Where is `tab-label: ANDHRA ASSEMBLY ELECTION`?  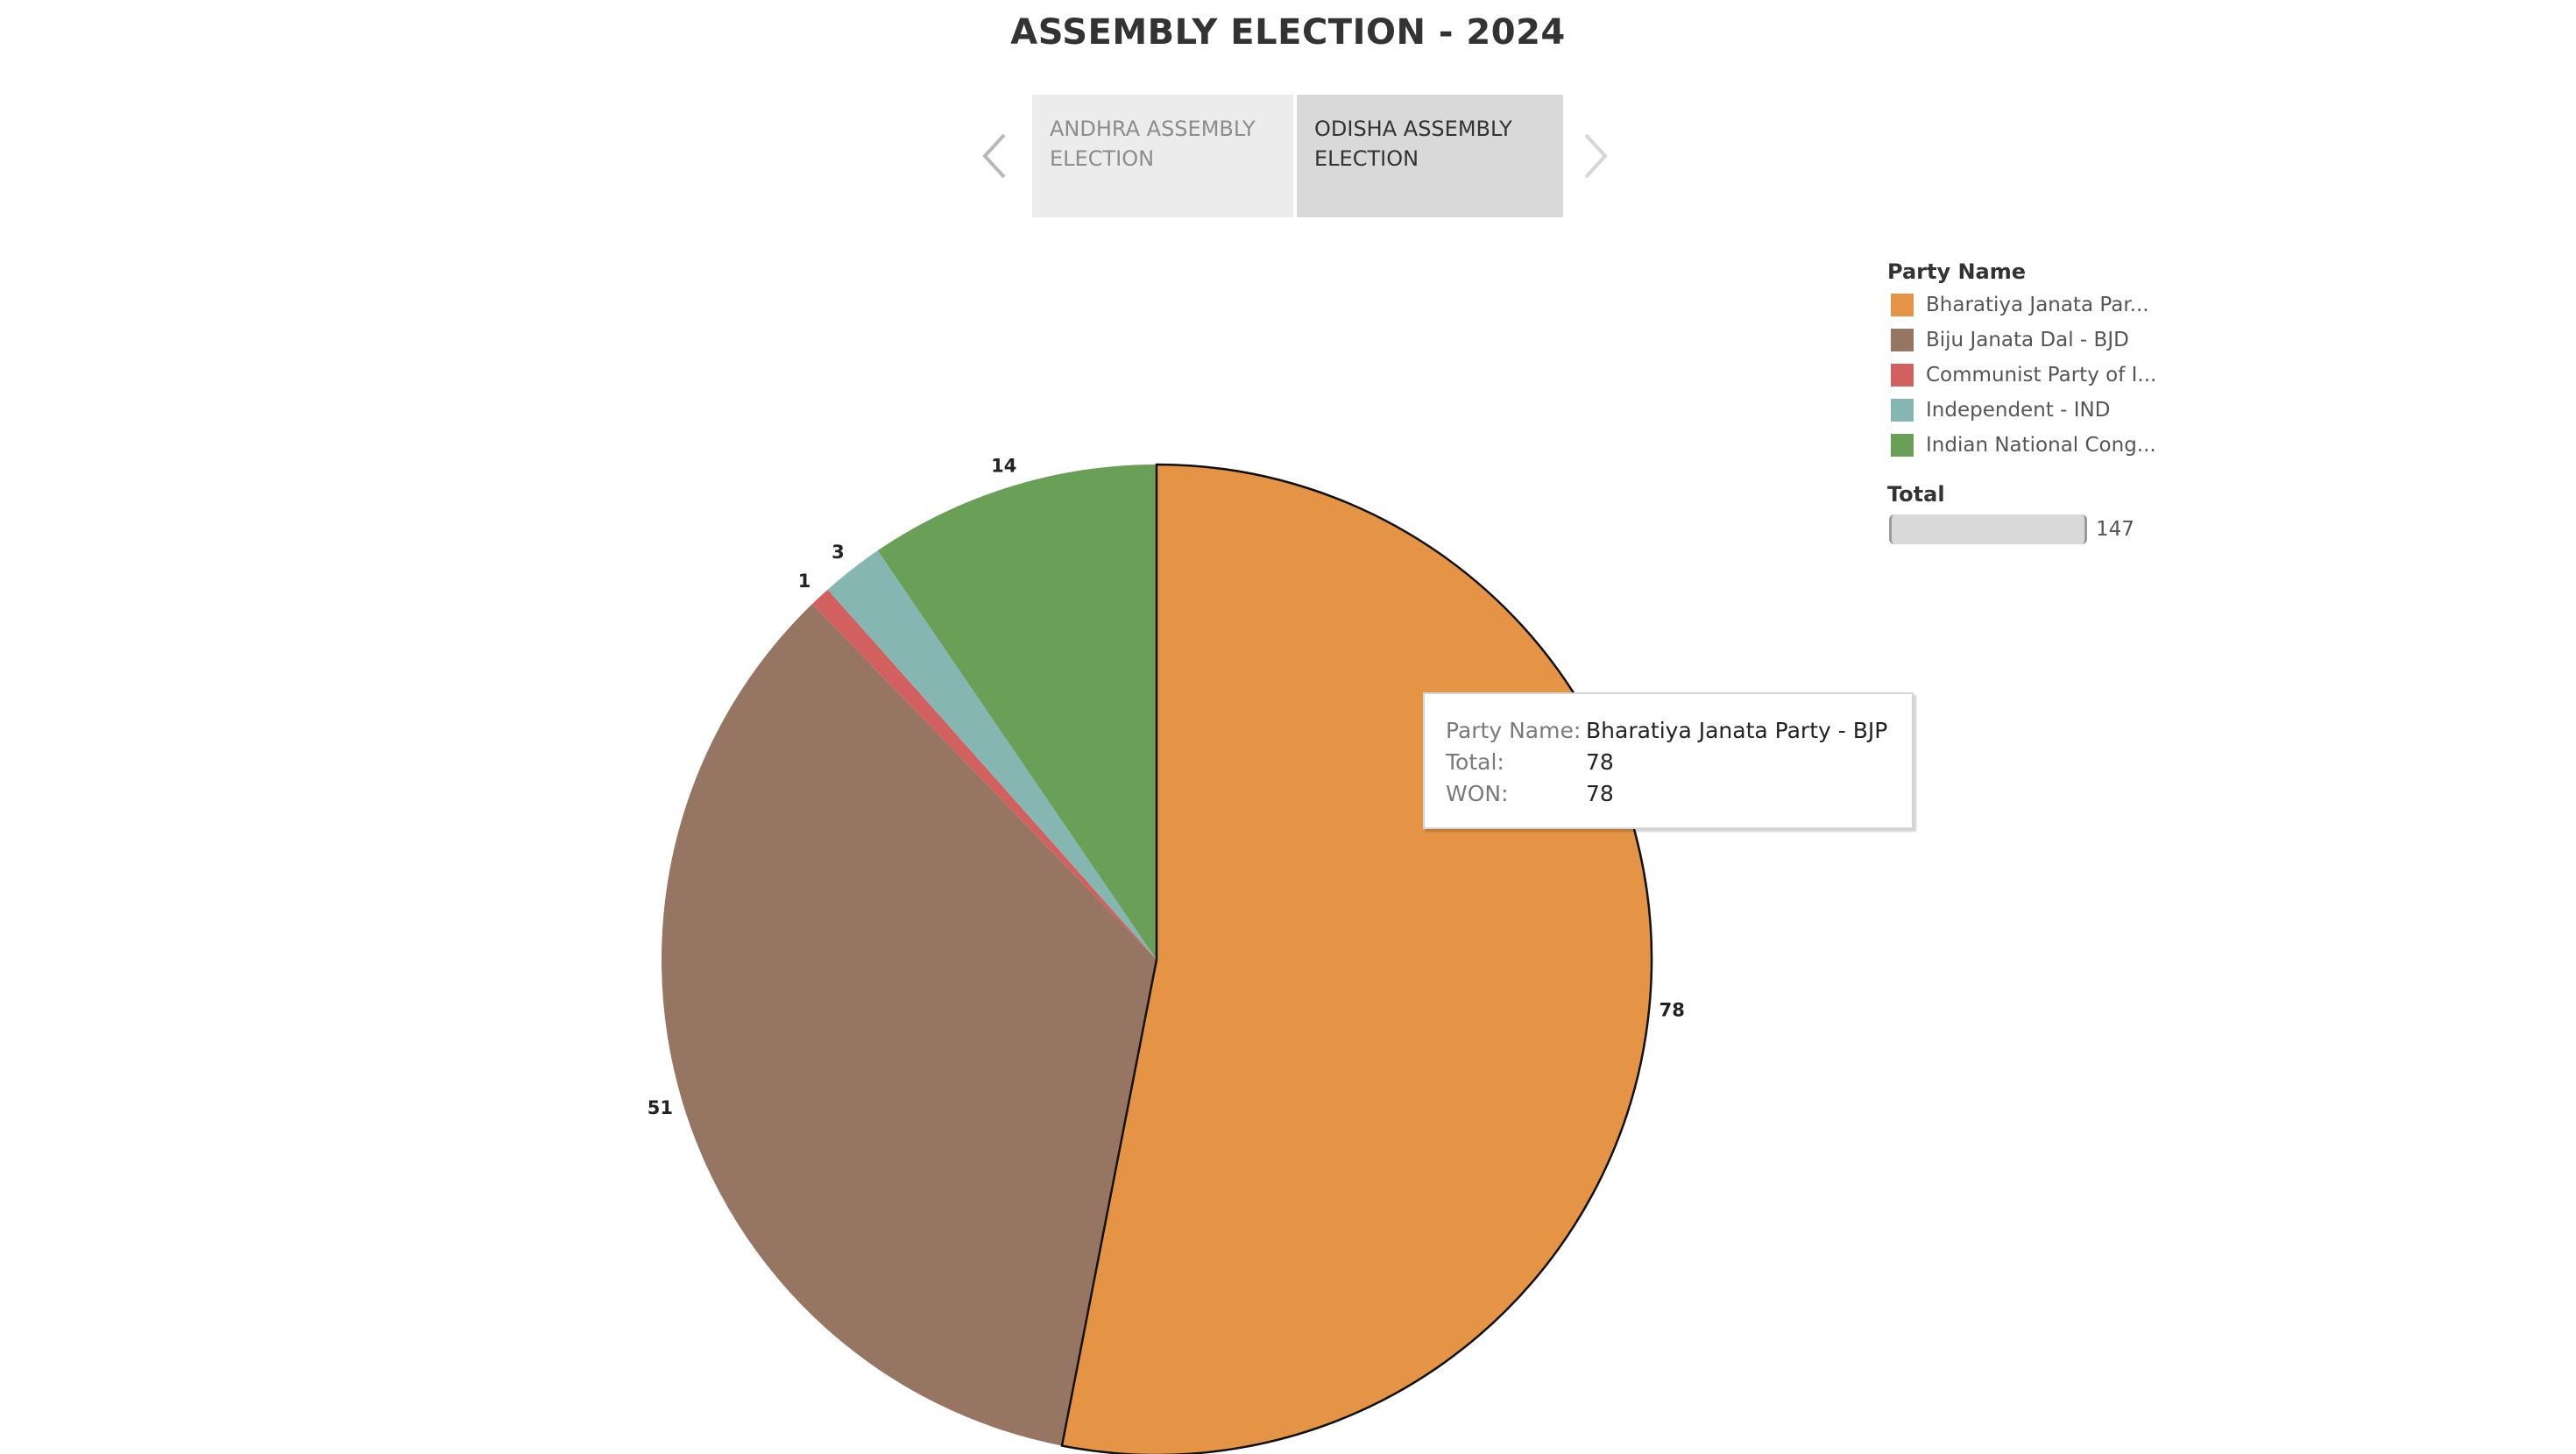 tab-label: ANDHRA ASSEMBLY ELECTION is located at coordinates (1153, 144).